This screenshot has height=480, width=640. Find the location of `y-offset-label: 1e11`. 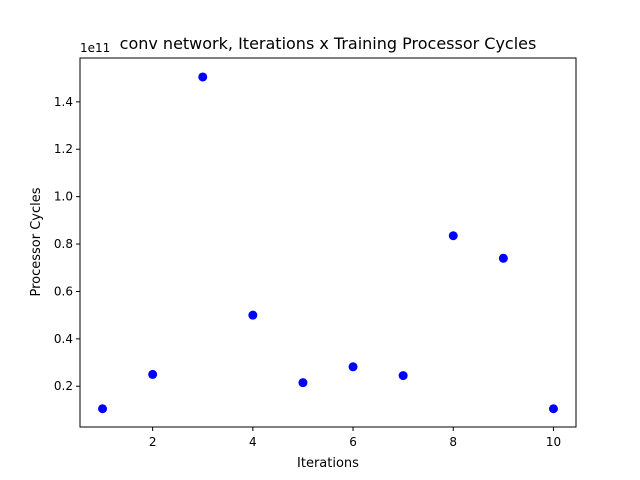

y-offset-label: 1e11 is located at coordinates (95, 48).